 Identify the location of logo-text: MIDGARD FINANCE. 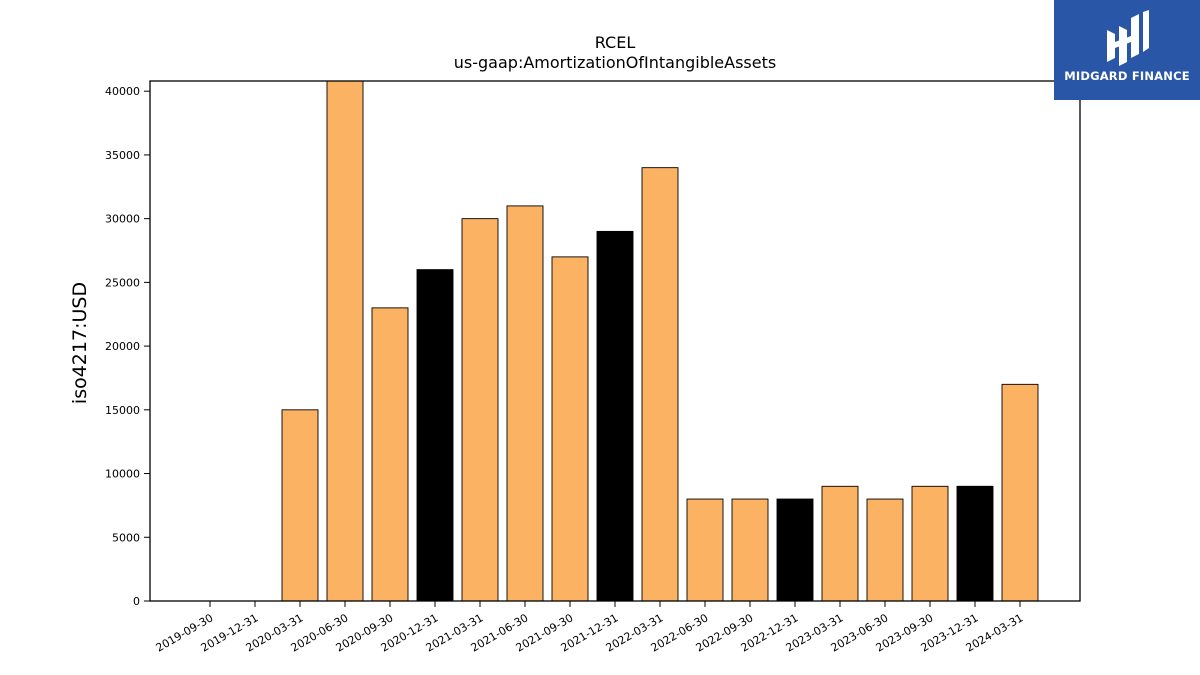
(1127, 76).